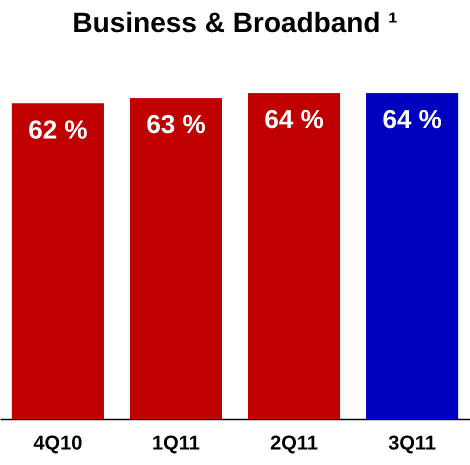 This screenshot has height=465, width=470. I want to click on x-tick-label: 4Q10, so click(57, 443).